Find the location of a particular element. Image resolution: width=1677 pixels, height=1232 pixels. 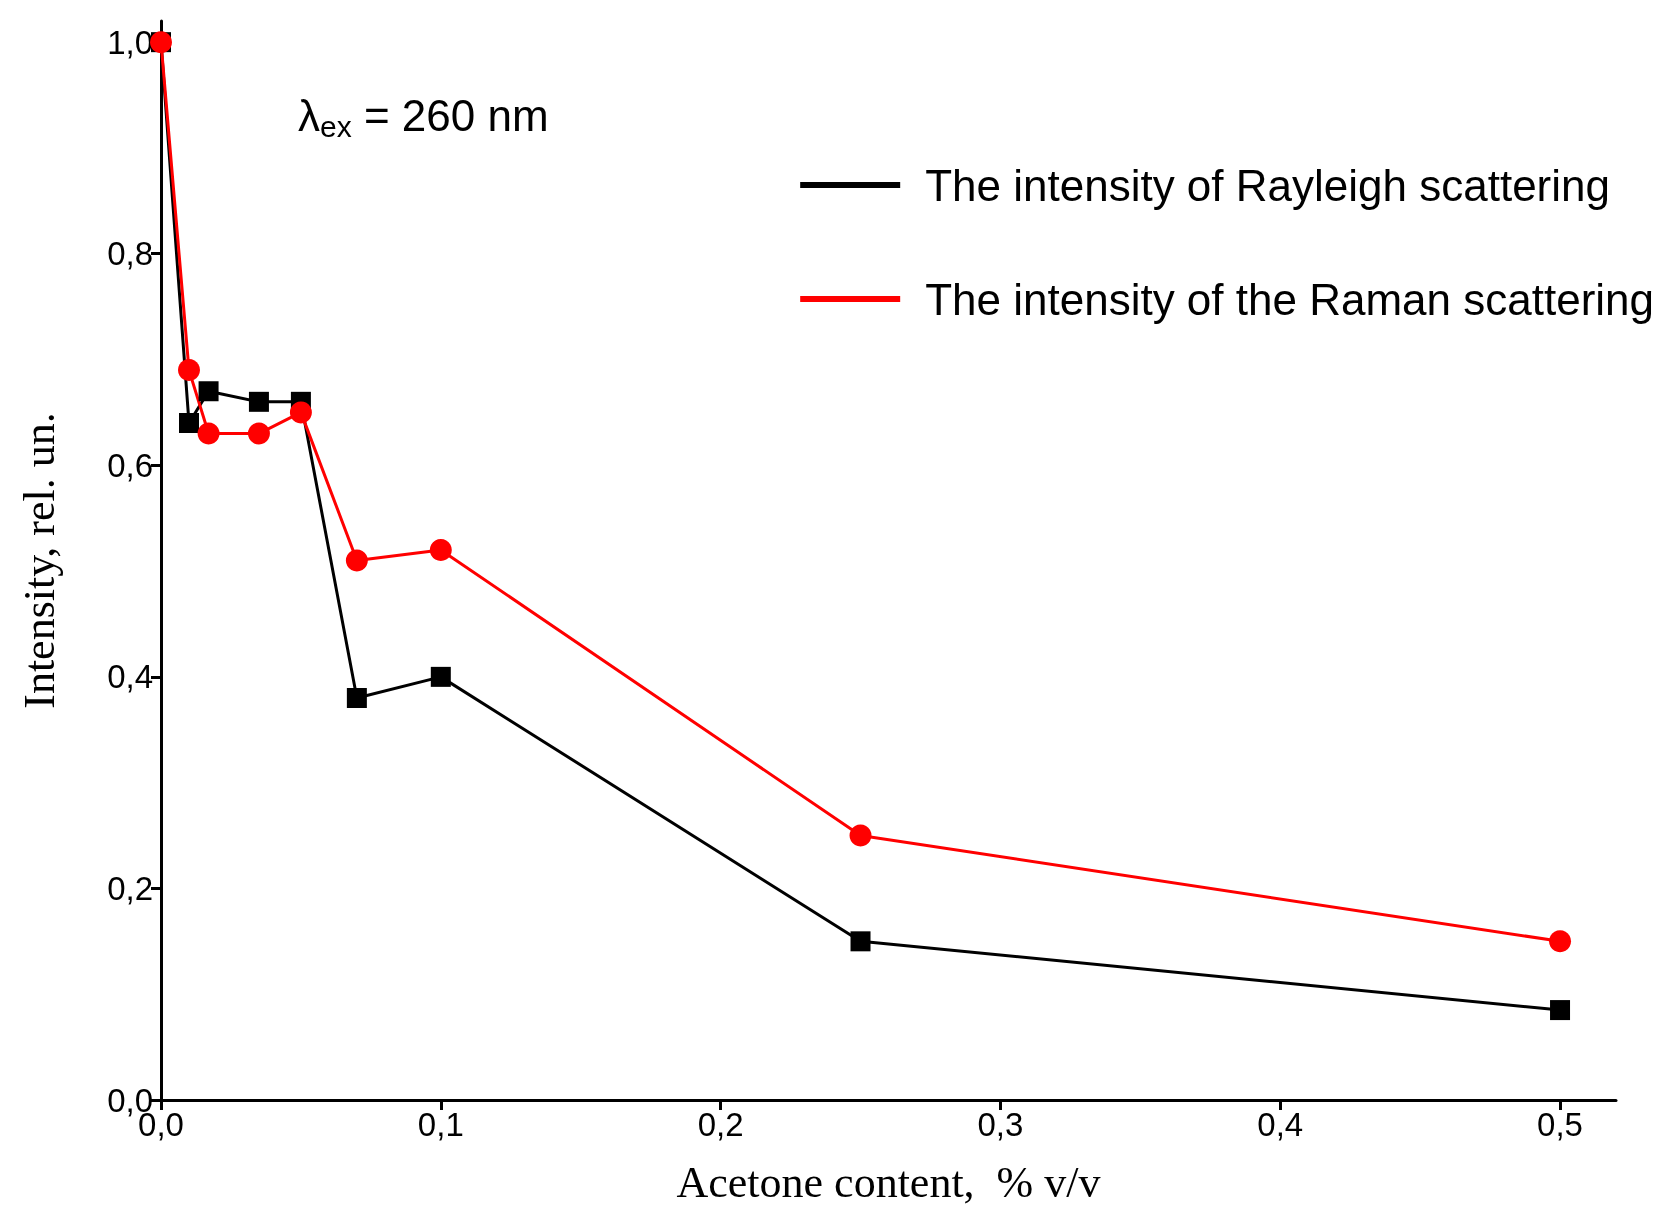

legend-label: The intensity of Rayleigh scattering is located at coordinates (1267, 185).